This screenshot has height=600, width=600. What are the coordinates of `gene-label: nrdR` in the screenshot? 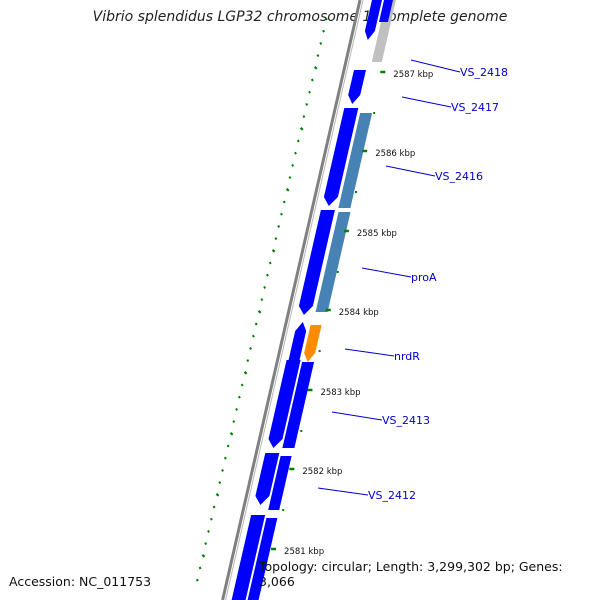 It's located at (407, 356).